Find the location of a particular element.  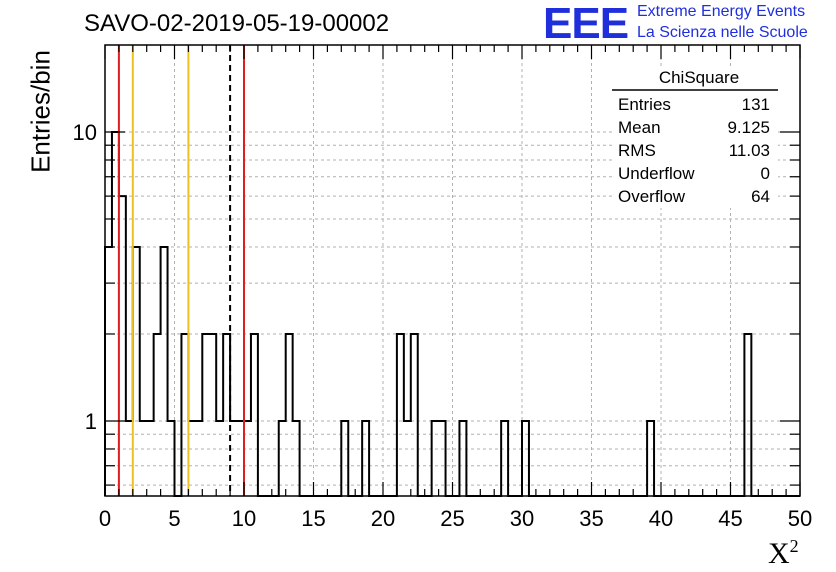

x-tick-label: 15 is located at coordinates (313, 518).